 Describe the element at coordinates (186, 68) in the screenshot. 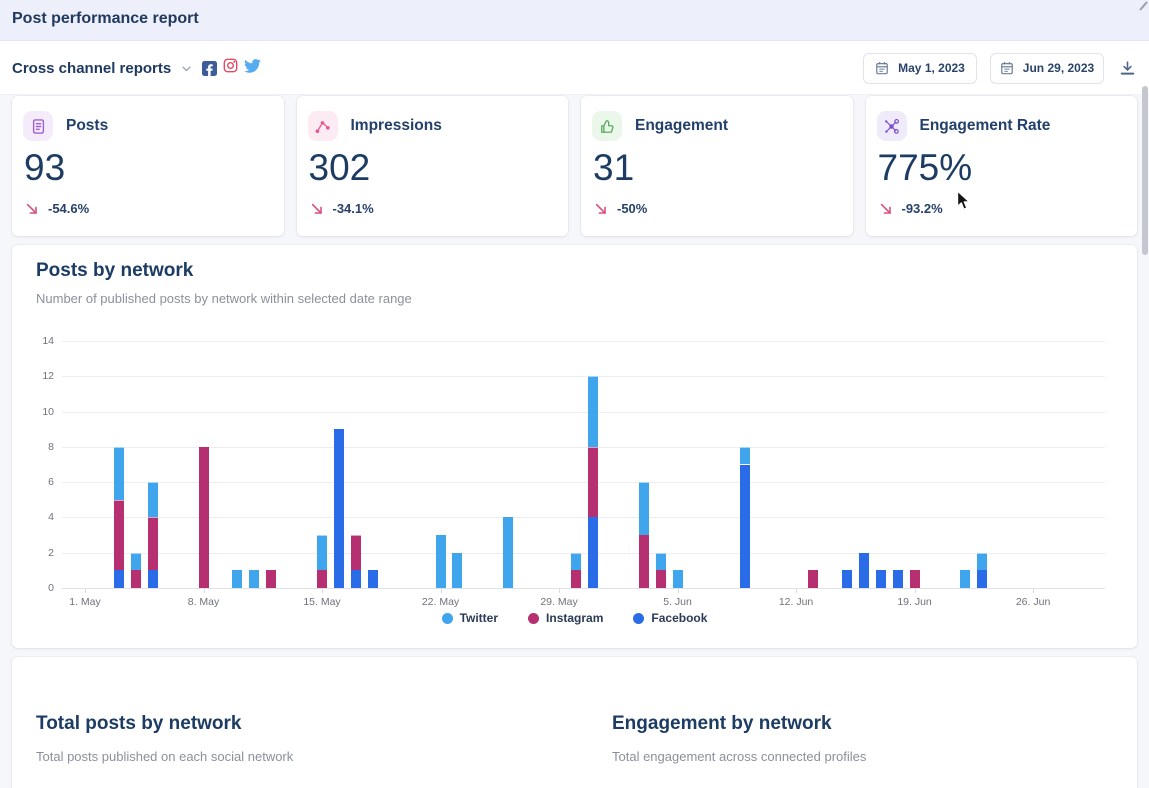

I see `chevron-down-icon` at that location.